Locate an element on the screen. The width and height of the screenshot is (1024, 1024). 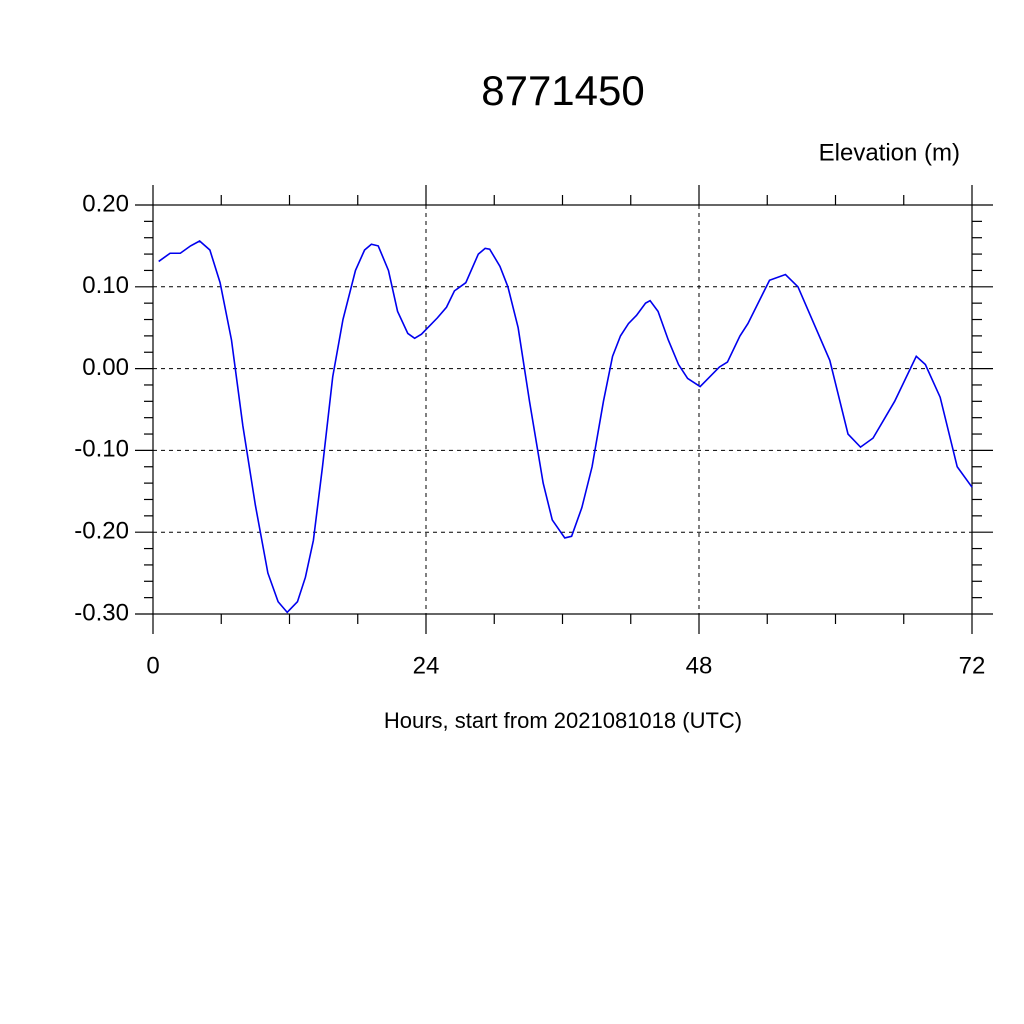
x-tick-label: 0 is located at coordinates (152, 665).